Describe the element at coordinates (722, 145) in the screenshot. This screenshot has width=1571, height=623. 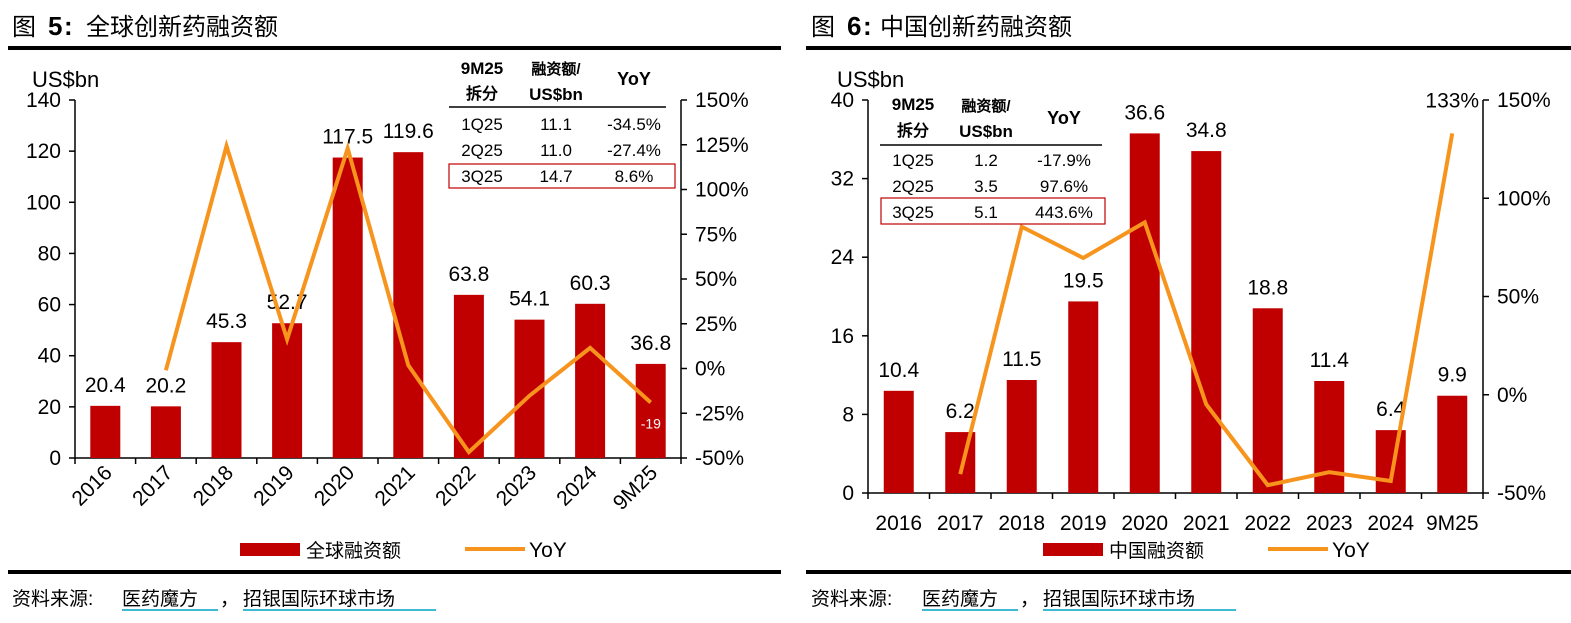
I see `right-tick-label: 125%` at that location.